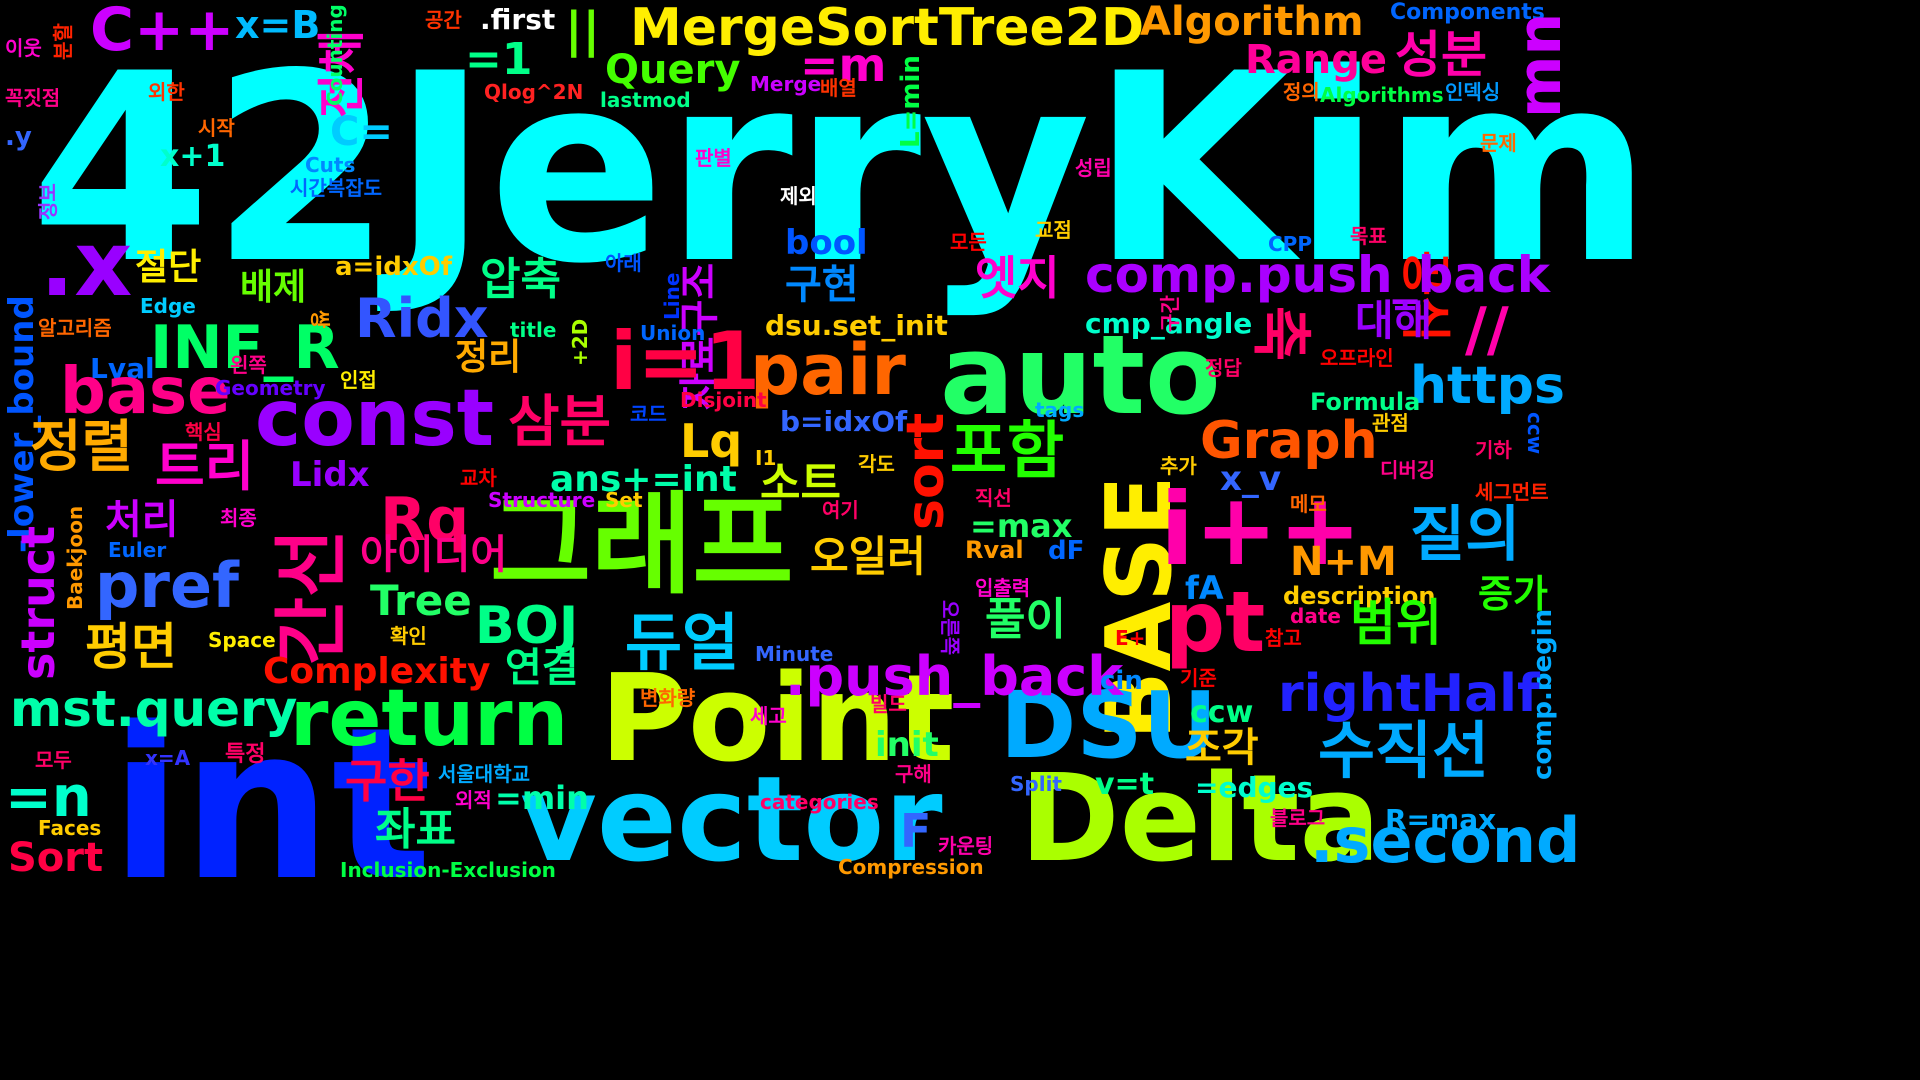 This screenshot has width=1920, height=1080. What do you see at coordinates (53, 760) in the screenshot?
I see `cloud-word: 모두` at bounding box center [53, 760].